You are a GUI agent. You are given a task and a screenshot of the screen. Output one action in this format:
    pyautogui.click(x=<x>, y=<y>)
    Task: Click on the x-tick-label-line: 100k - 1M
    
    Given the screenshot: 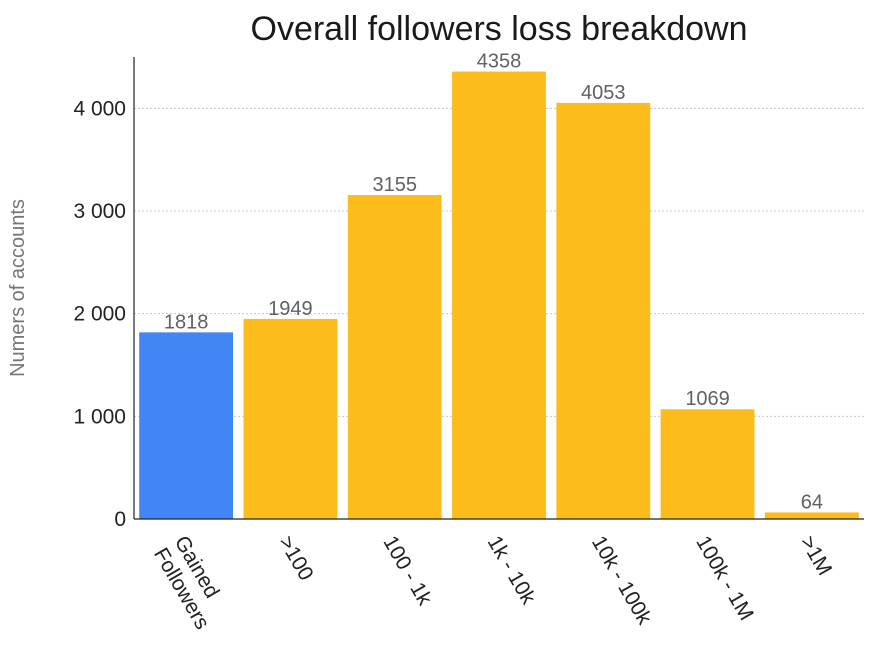 What is the action you would take?
    pyautogui.click(x=724, y=578)
    